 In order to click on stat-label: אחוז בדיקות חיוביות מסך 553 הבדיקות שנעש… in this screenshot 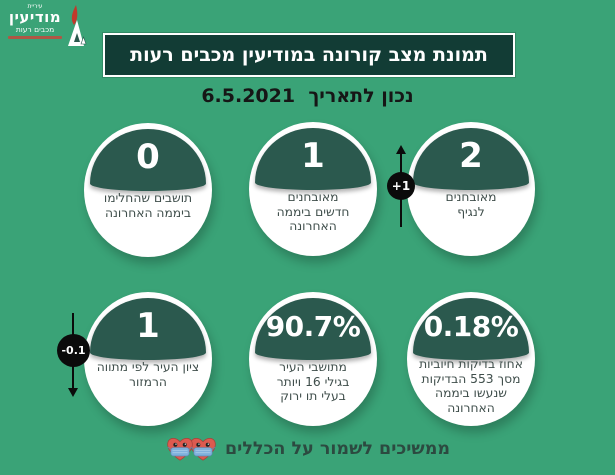, I will do `click(471, 386)`.